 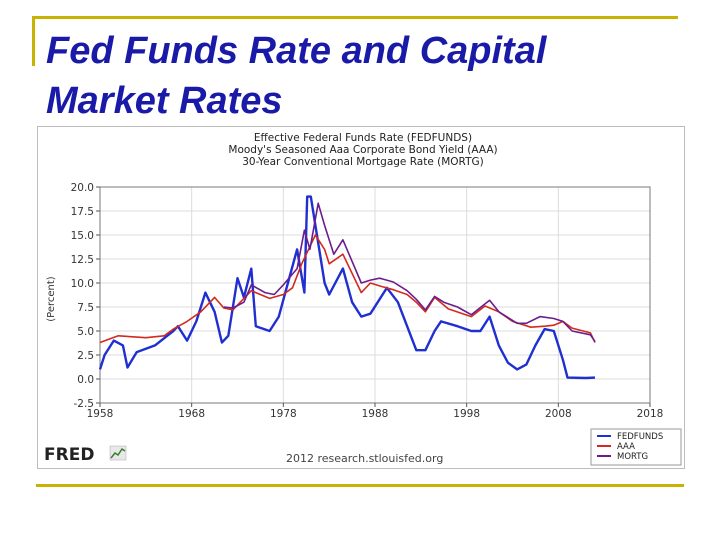 I want to click on y-tick-label: 10.0, so click(x=82, y=284).